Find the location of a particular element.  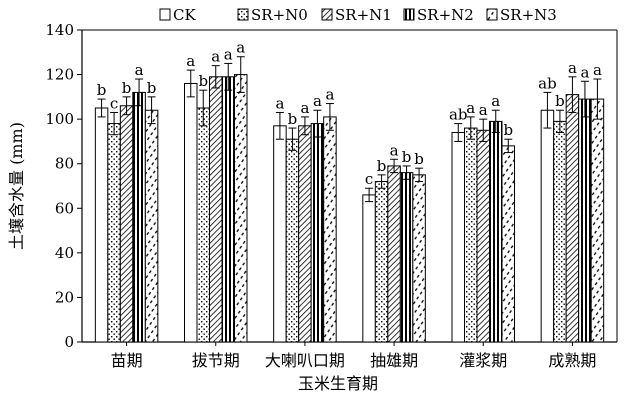

y-ticks: 0 20 40 60 80 100 120 140 is located at coordinates (63, 186).